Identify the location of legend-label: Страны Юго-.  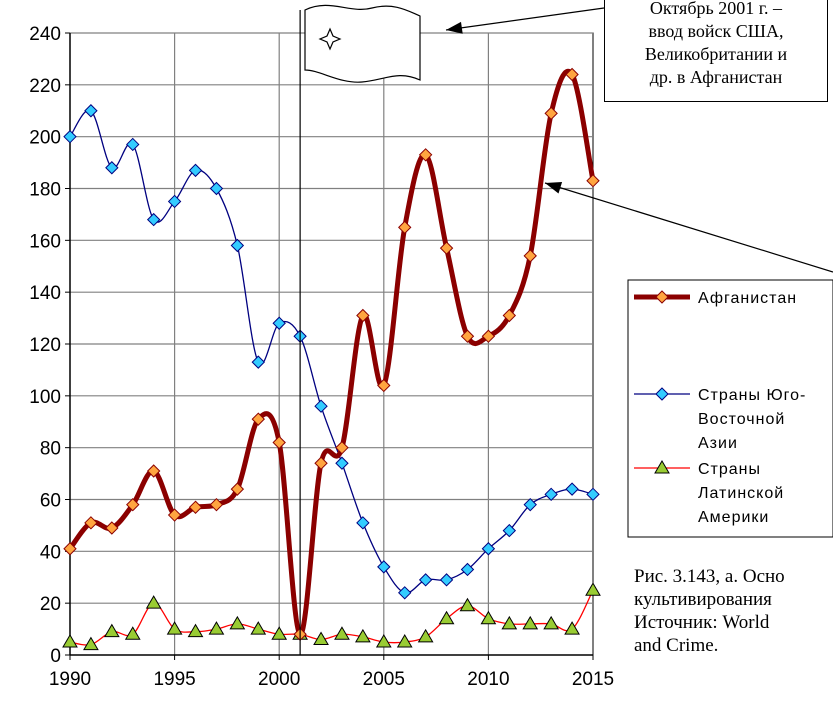
(752, 395).